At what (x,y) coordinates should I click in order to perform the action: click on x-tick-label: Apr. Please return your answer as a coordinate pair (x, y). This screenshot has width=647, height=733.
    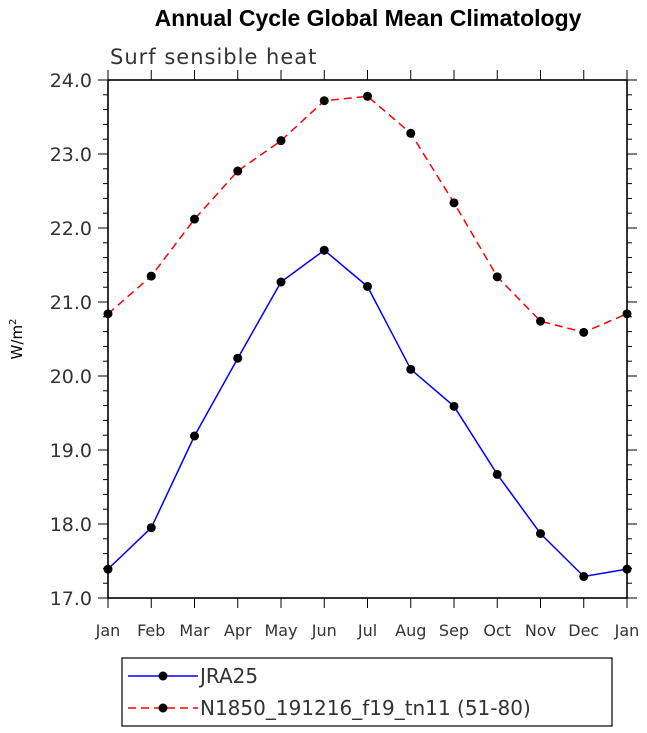
    Looking at the image, I should click on (238, 630).